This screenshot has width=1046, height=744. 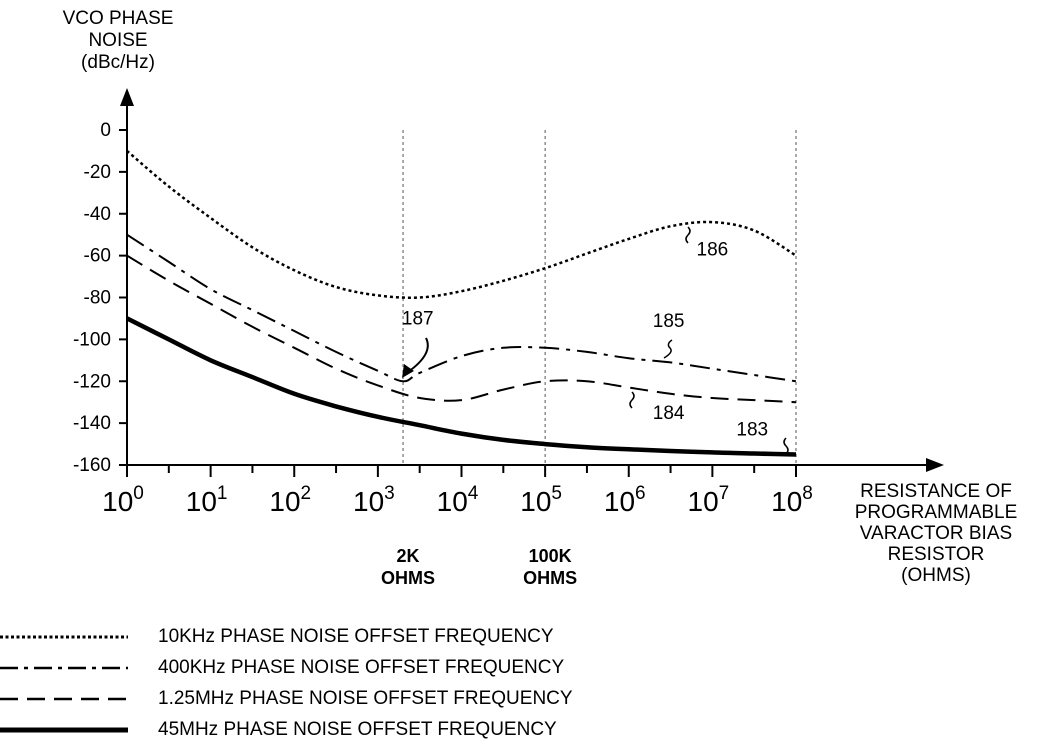 I want to click on y-tick-label: -20, so click(x=97, y=172).